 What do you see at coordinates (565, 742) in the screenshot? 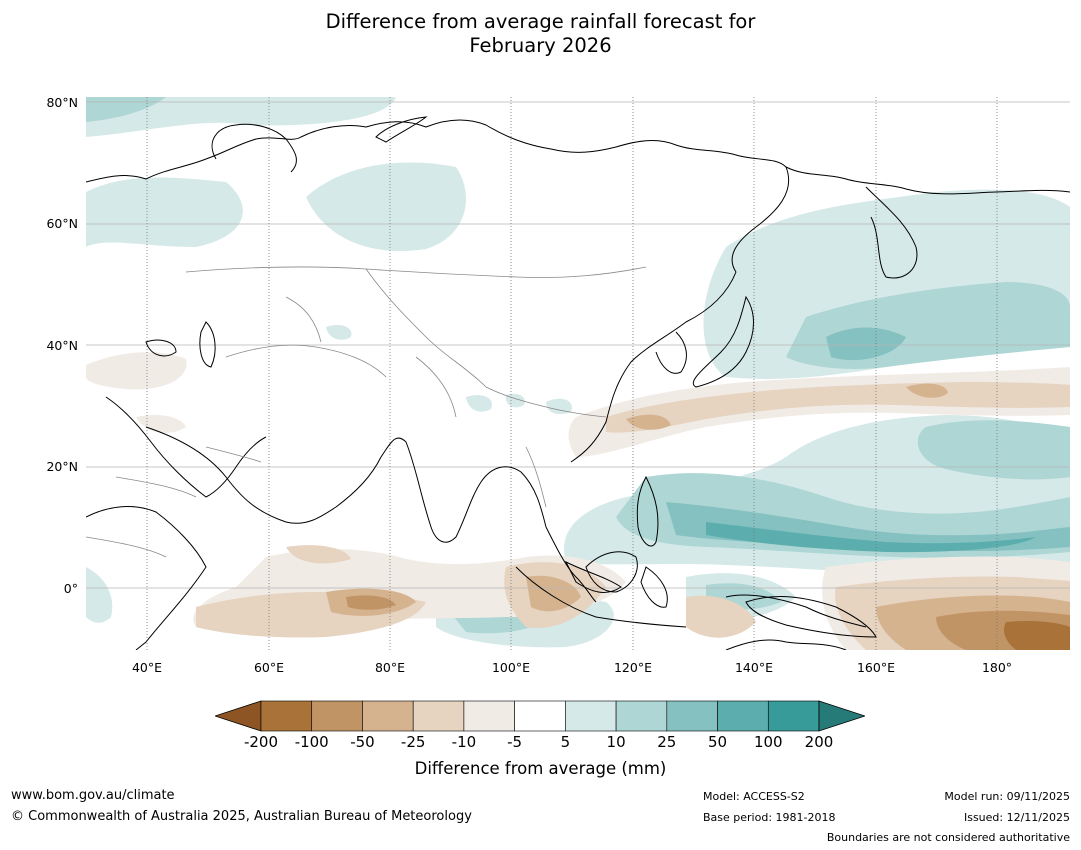
I see `colorbar-tick-label: 5` at bounding box center [565, 742].